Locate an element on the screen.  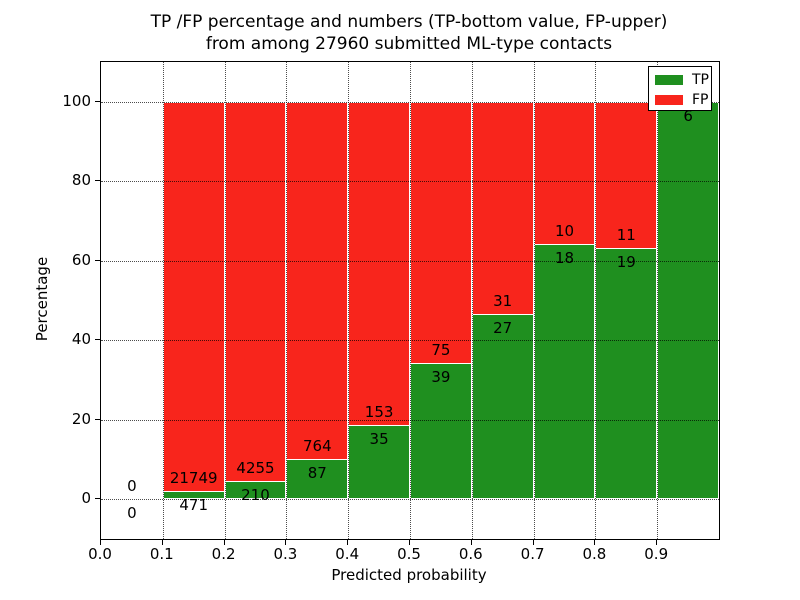
y-tick-label: 40 is located at coordinates (81, 339).